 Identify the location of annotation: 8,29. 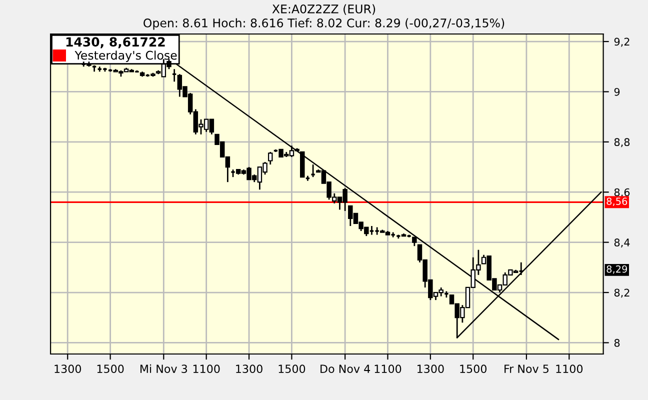
(617, 269).